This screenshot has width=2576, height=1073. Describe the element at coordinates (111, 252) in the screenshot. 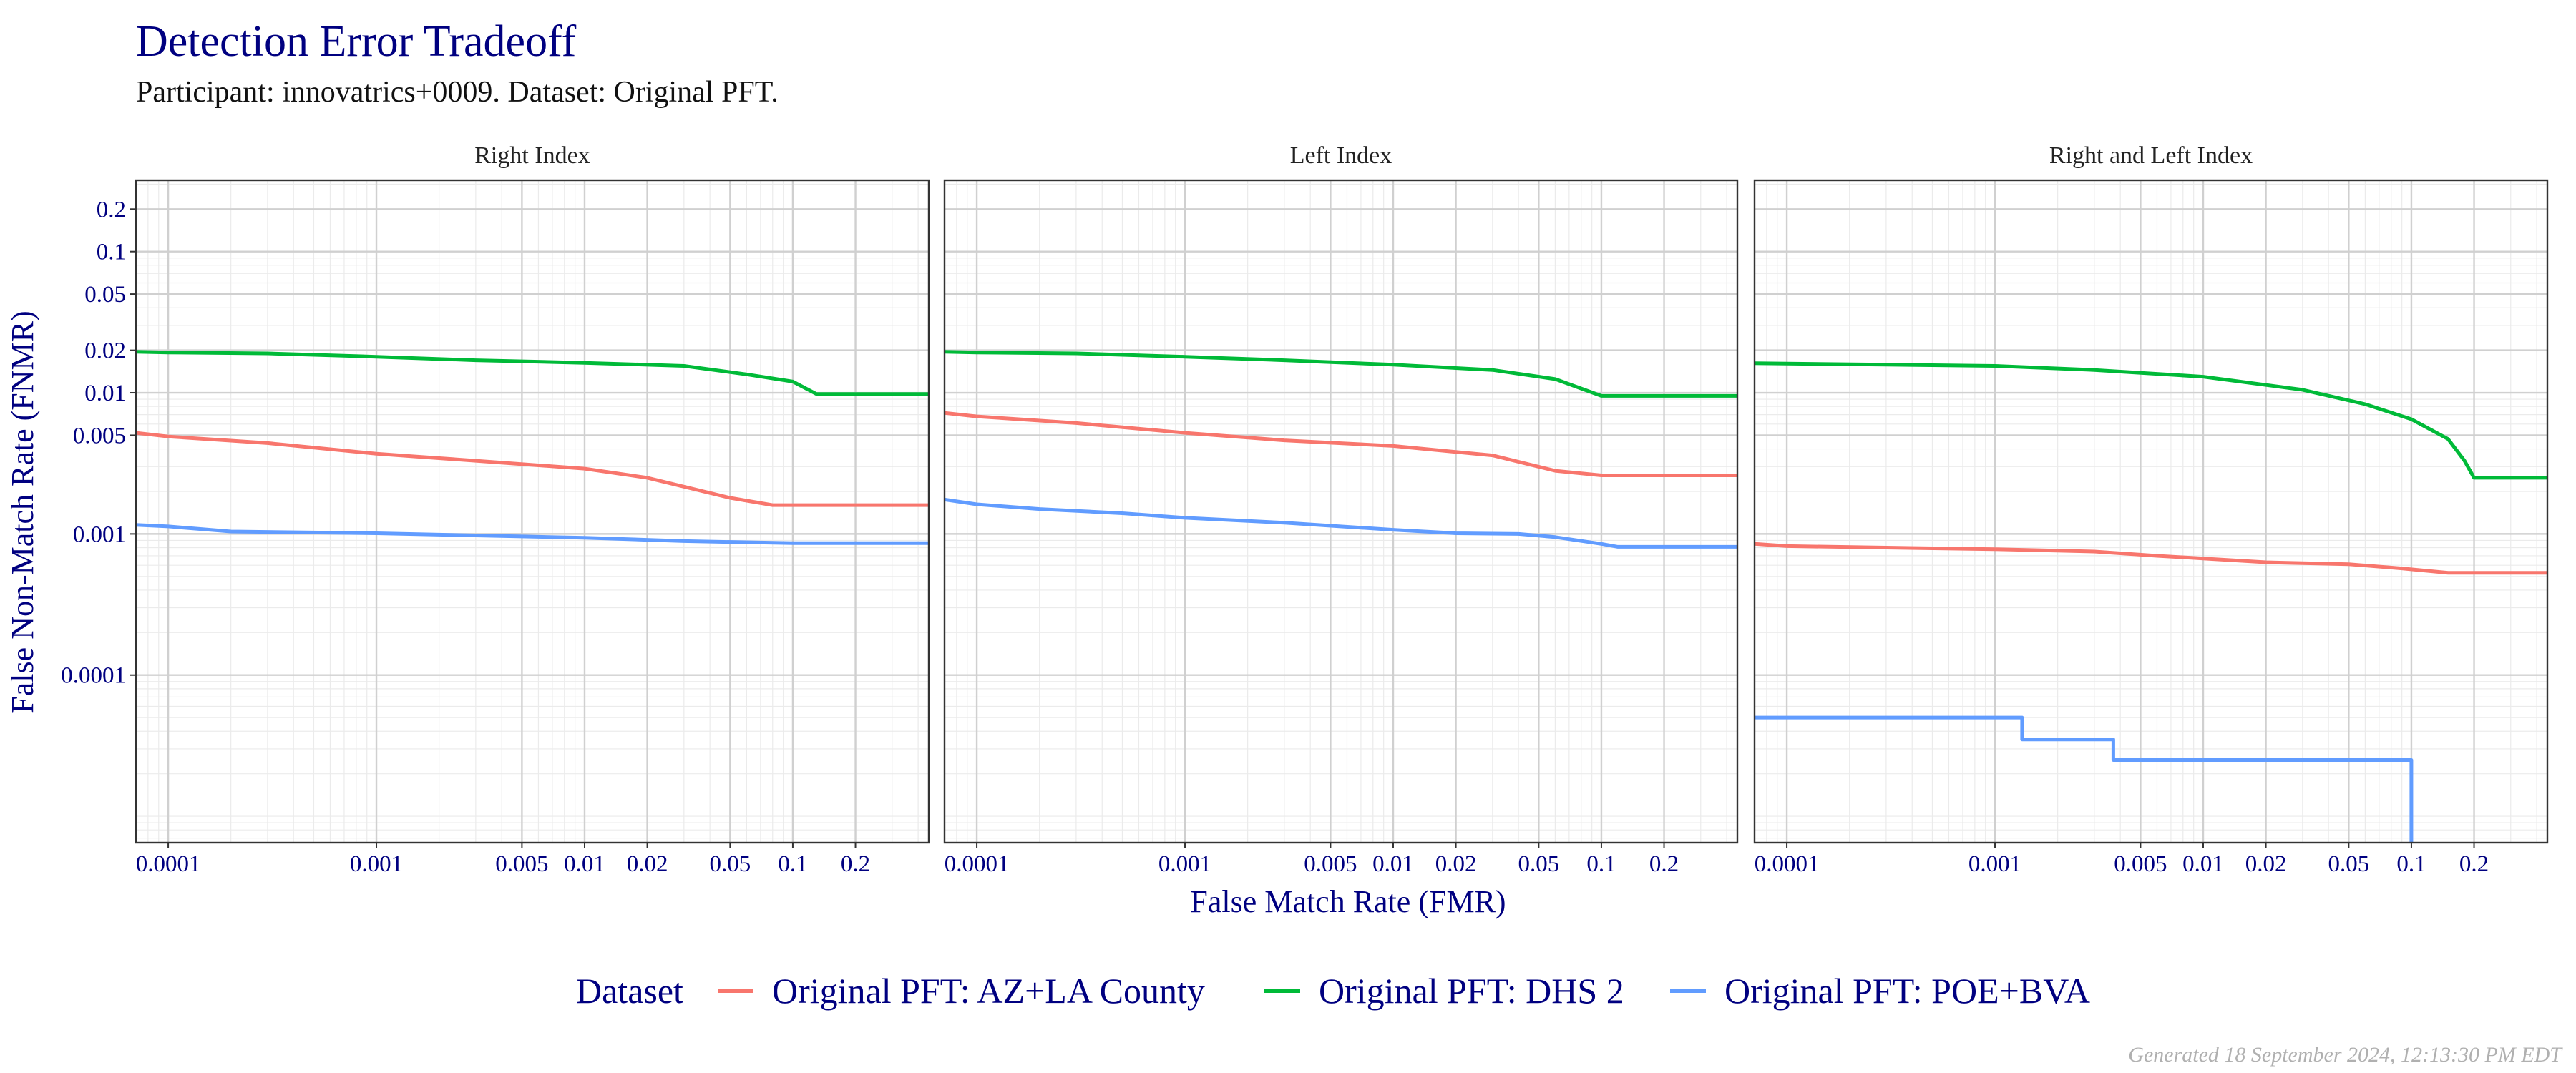

I see `y-tick-label: 0.1` at that location.